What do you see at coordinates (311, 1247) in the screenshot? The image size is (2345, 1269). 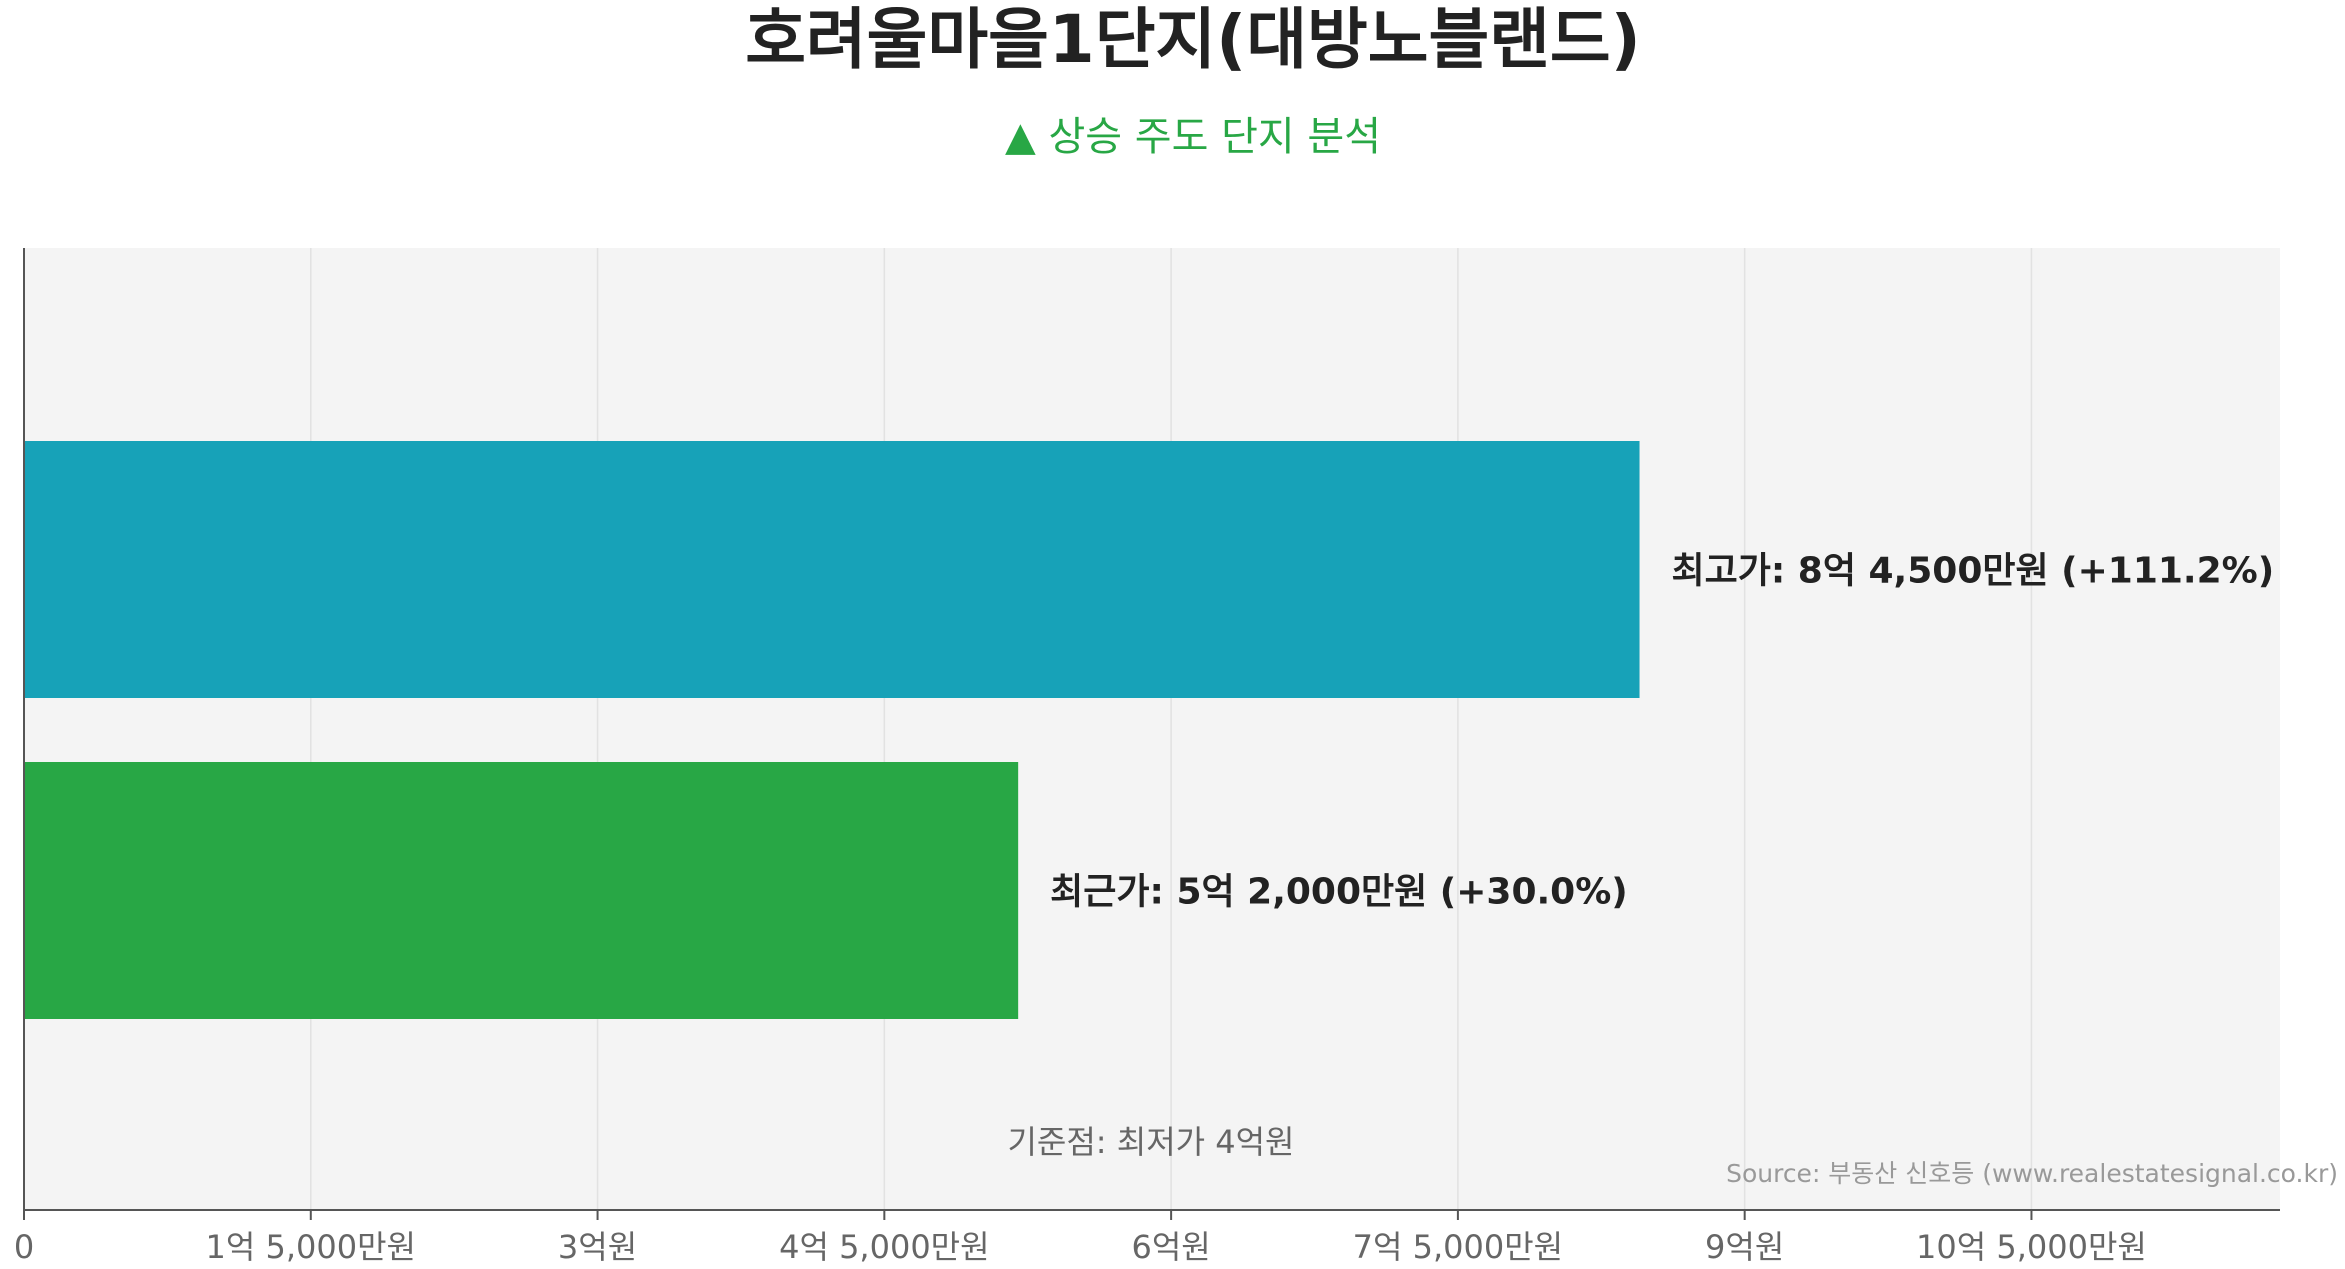 I see `x-tick-label: 1억 5,000만원` at bounding box center [311, 1247].